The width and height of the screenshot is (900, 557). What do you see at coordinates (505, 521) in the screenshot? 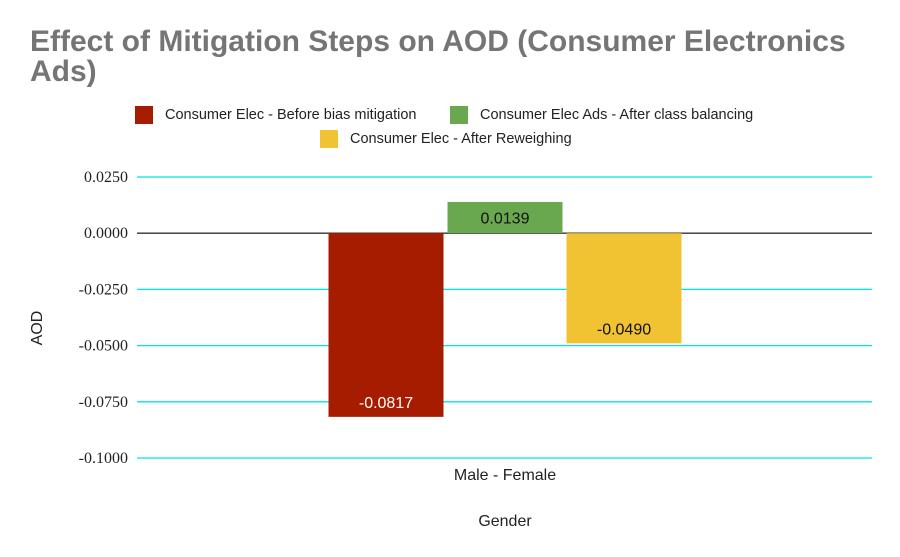
I see `x-axis-title: Gender` at bounding box center [505, 521].